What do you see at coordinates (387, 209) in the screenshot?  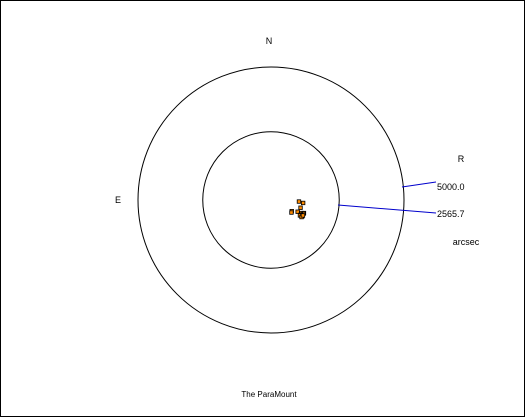 I see `inner-ring-leader` at bounding box center [387, 209].